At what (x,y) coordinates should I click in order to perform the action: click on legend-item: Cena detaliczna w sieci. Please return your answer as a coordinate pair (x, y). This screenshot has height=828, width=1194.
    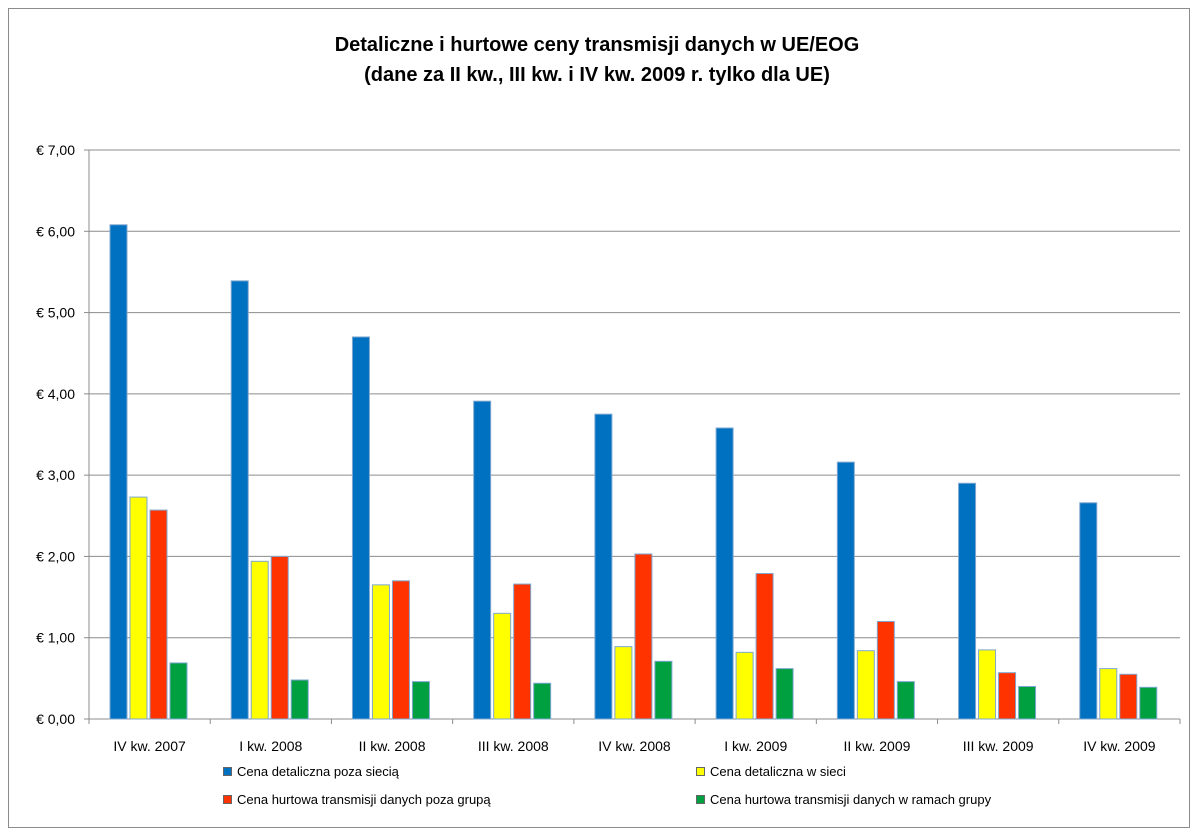
    Looking at the image, I should click on (771, 771).